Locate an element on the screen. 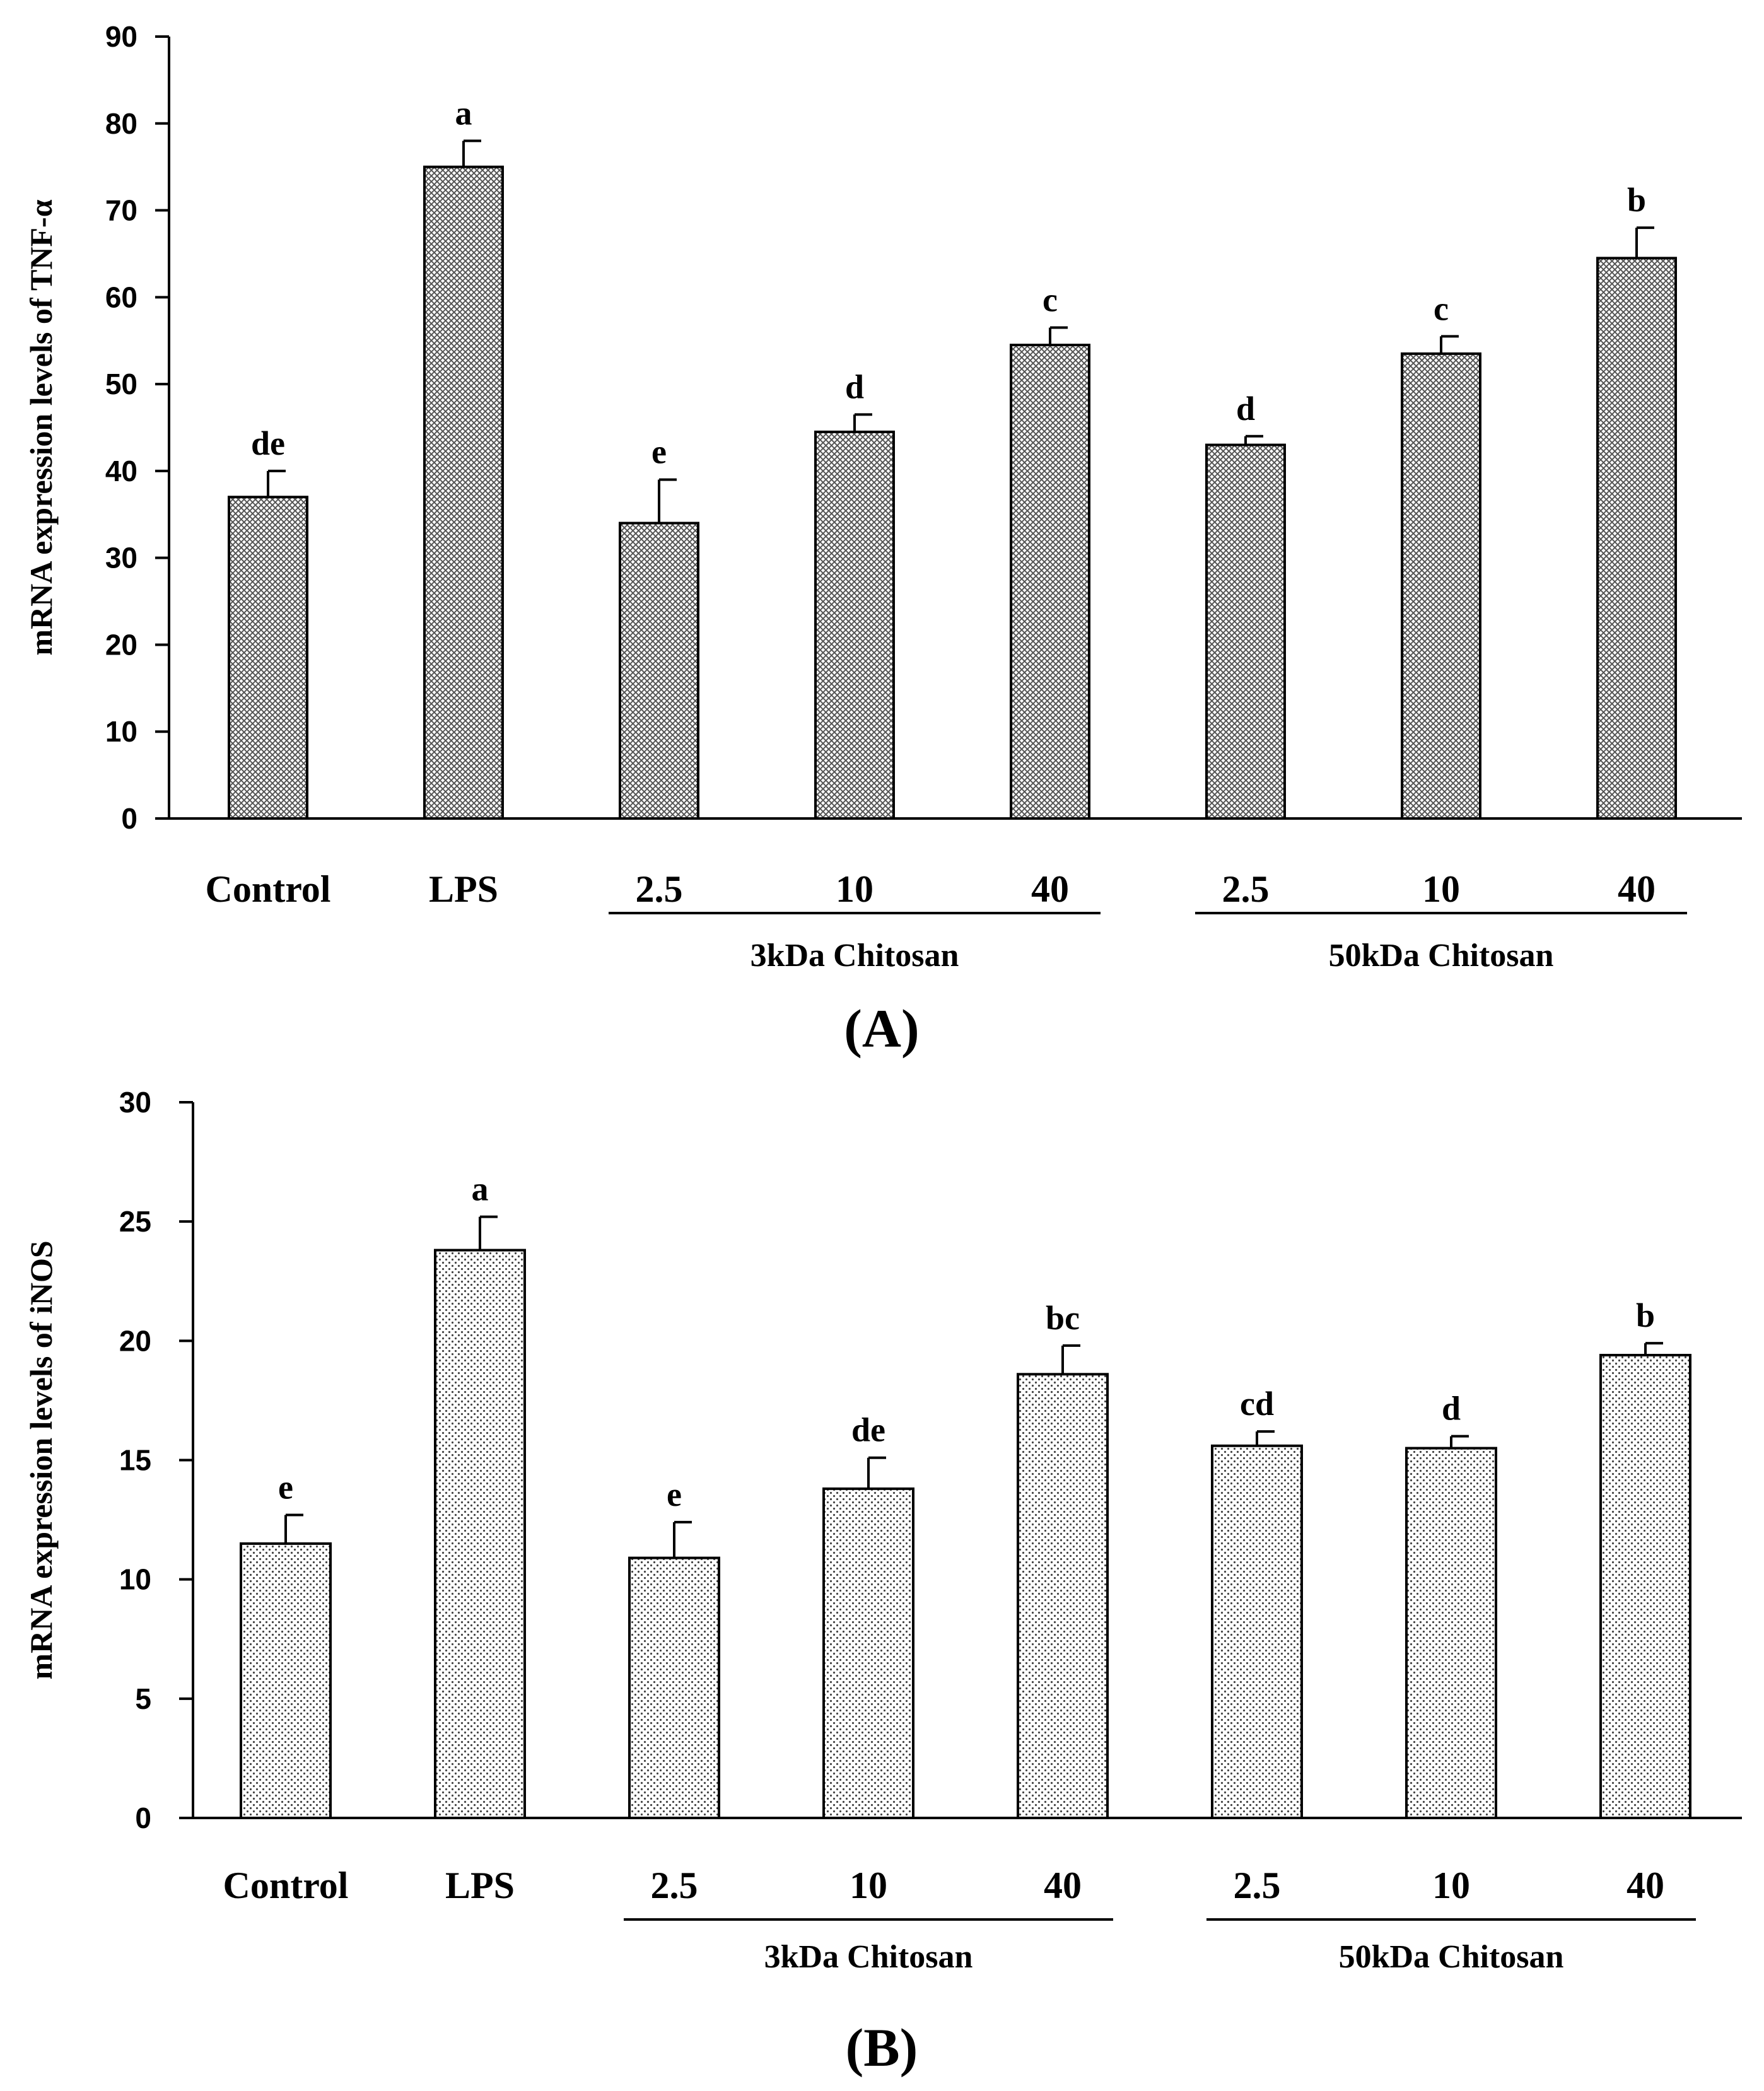 This screenshot has height=2091, width=1764. significance-label: bc is located at coordinates (1063, 1318).